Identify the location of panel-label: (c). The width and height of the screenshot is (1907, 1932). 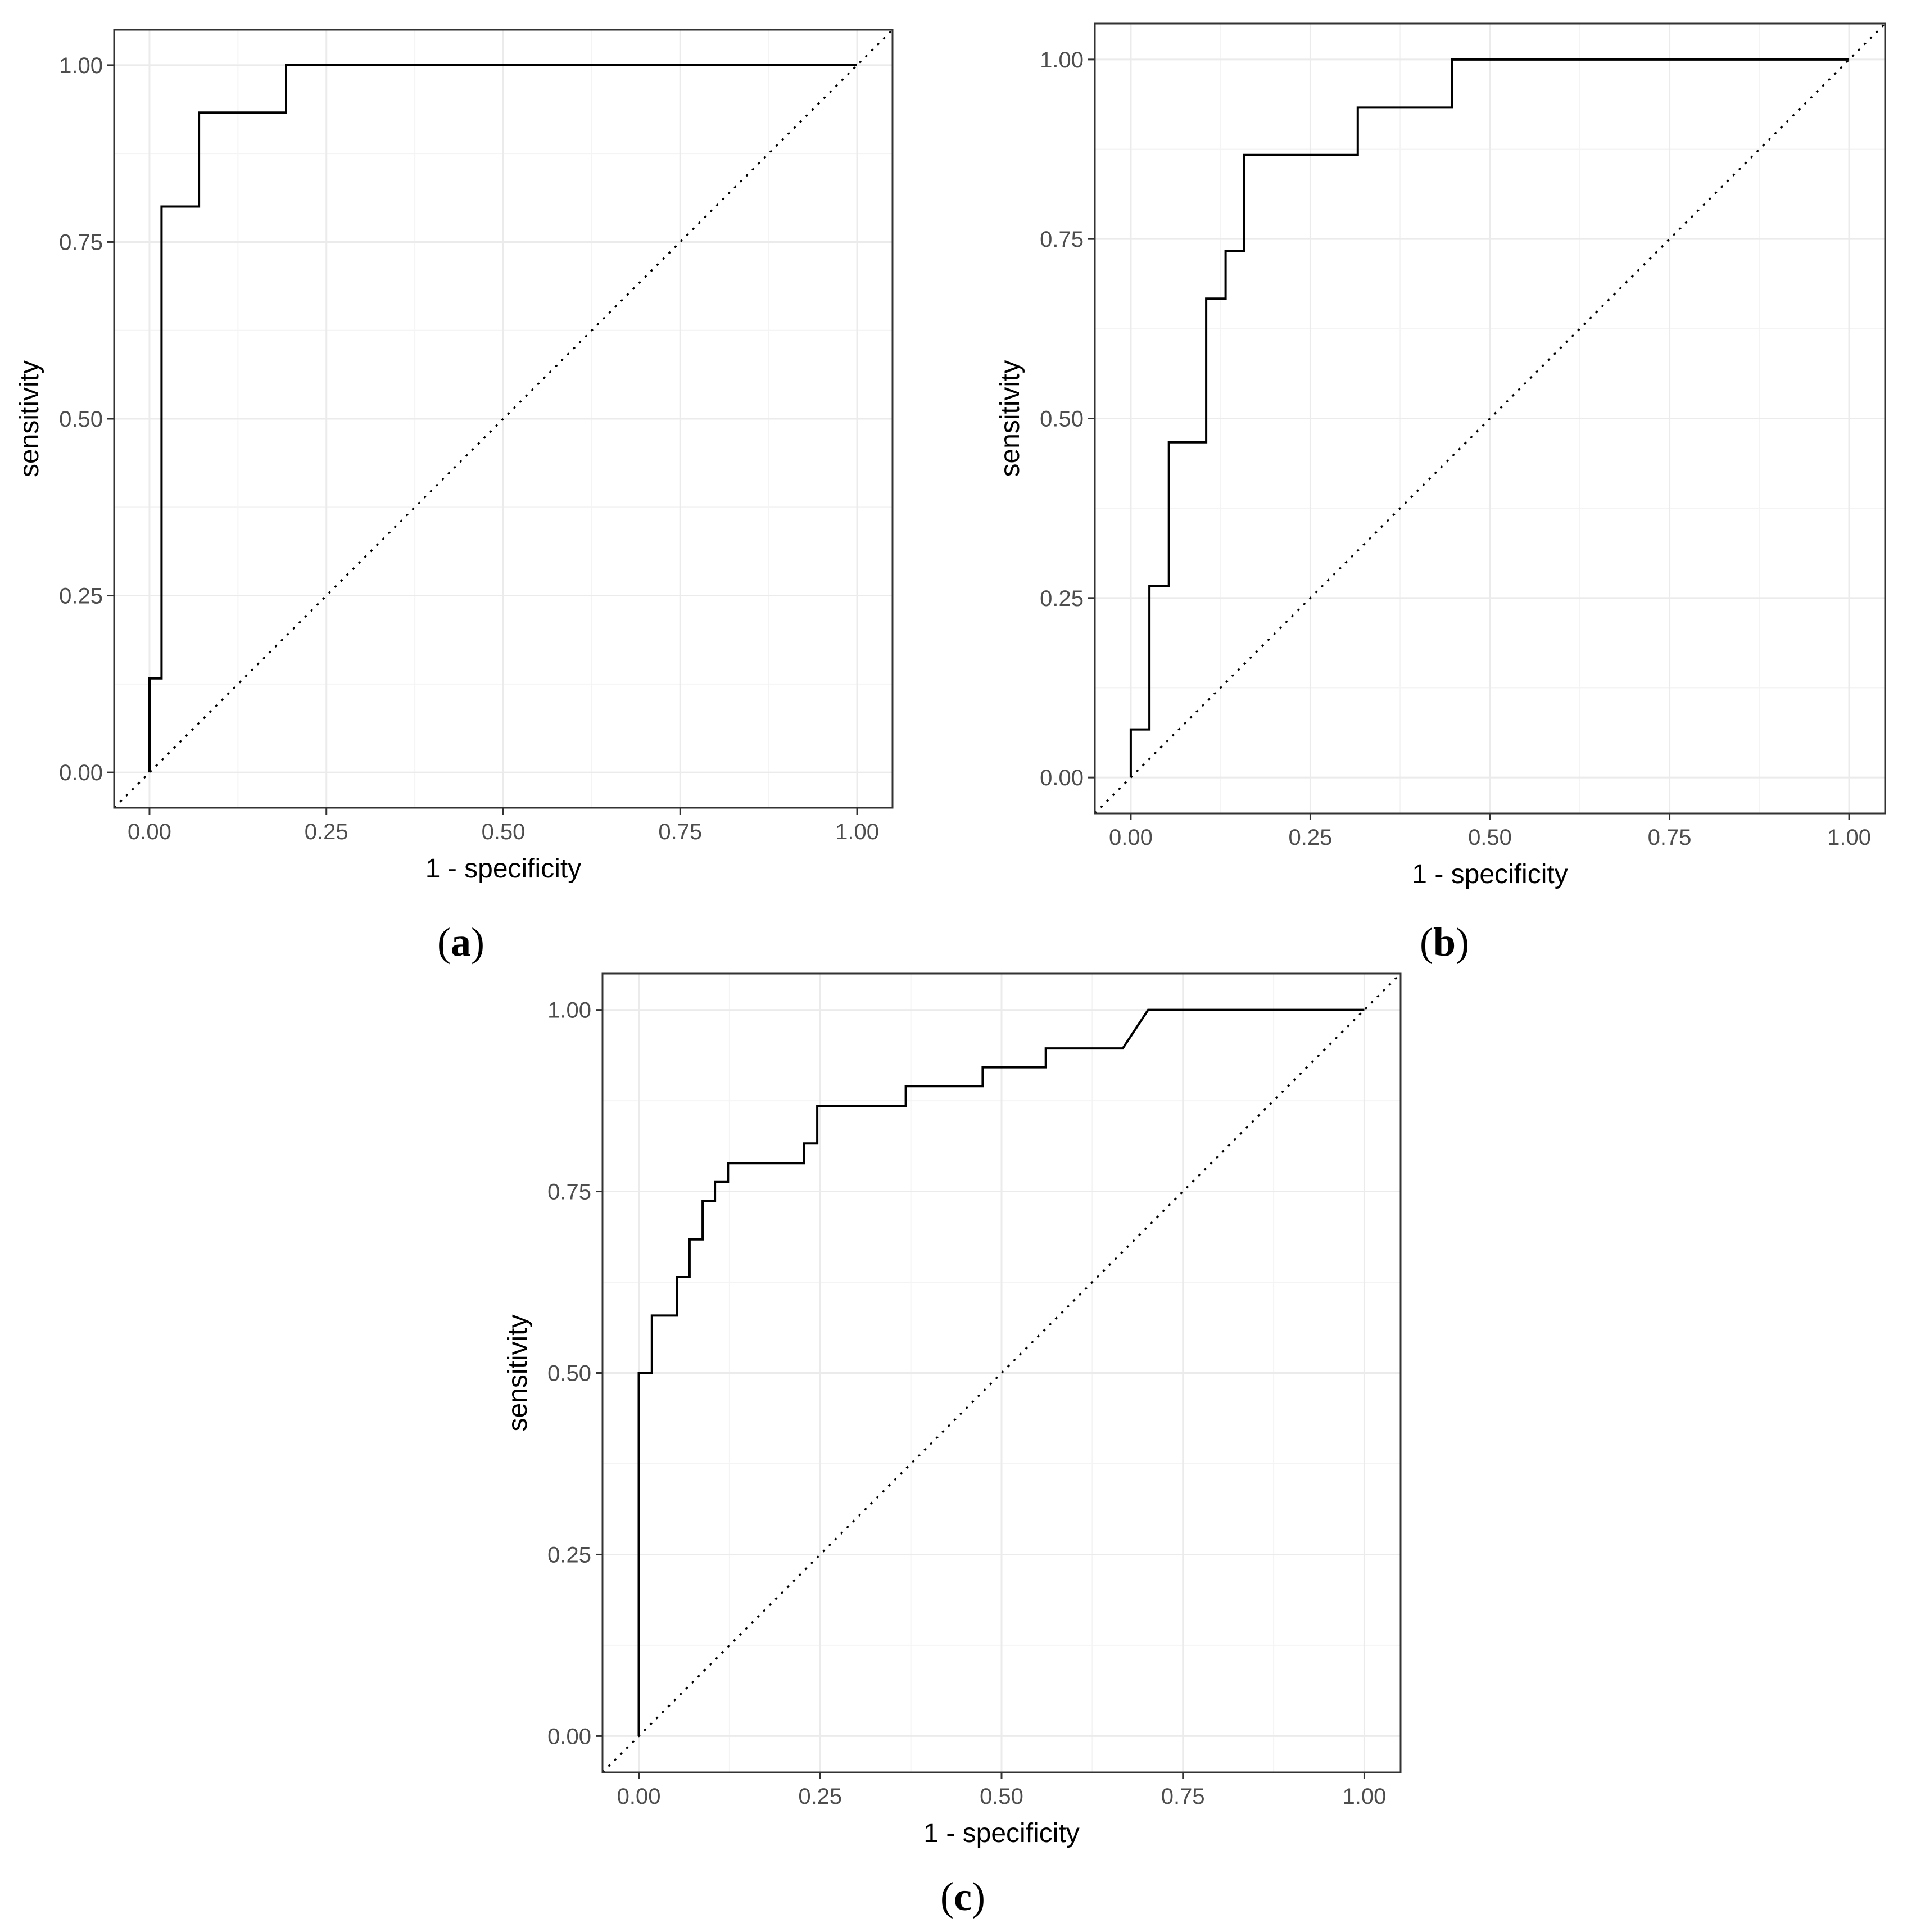
(962, 1896).